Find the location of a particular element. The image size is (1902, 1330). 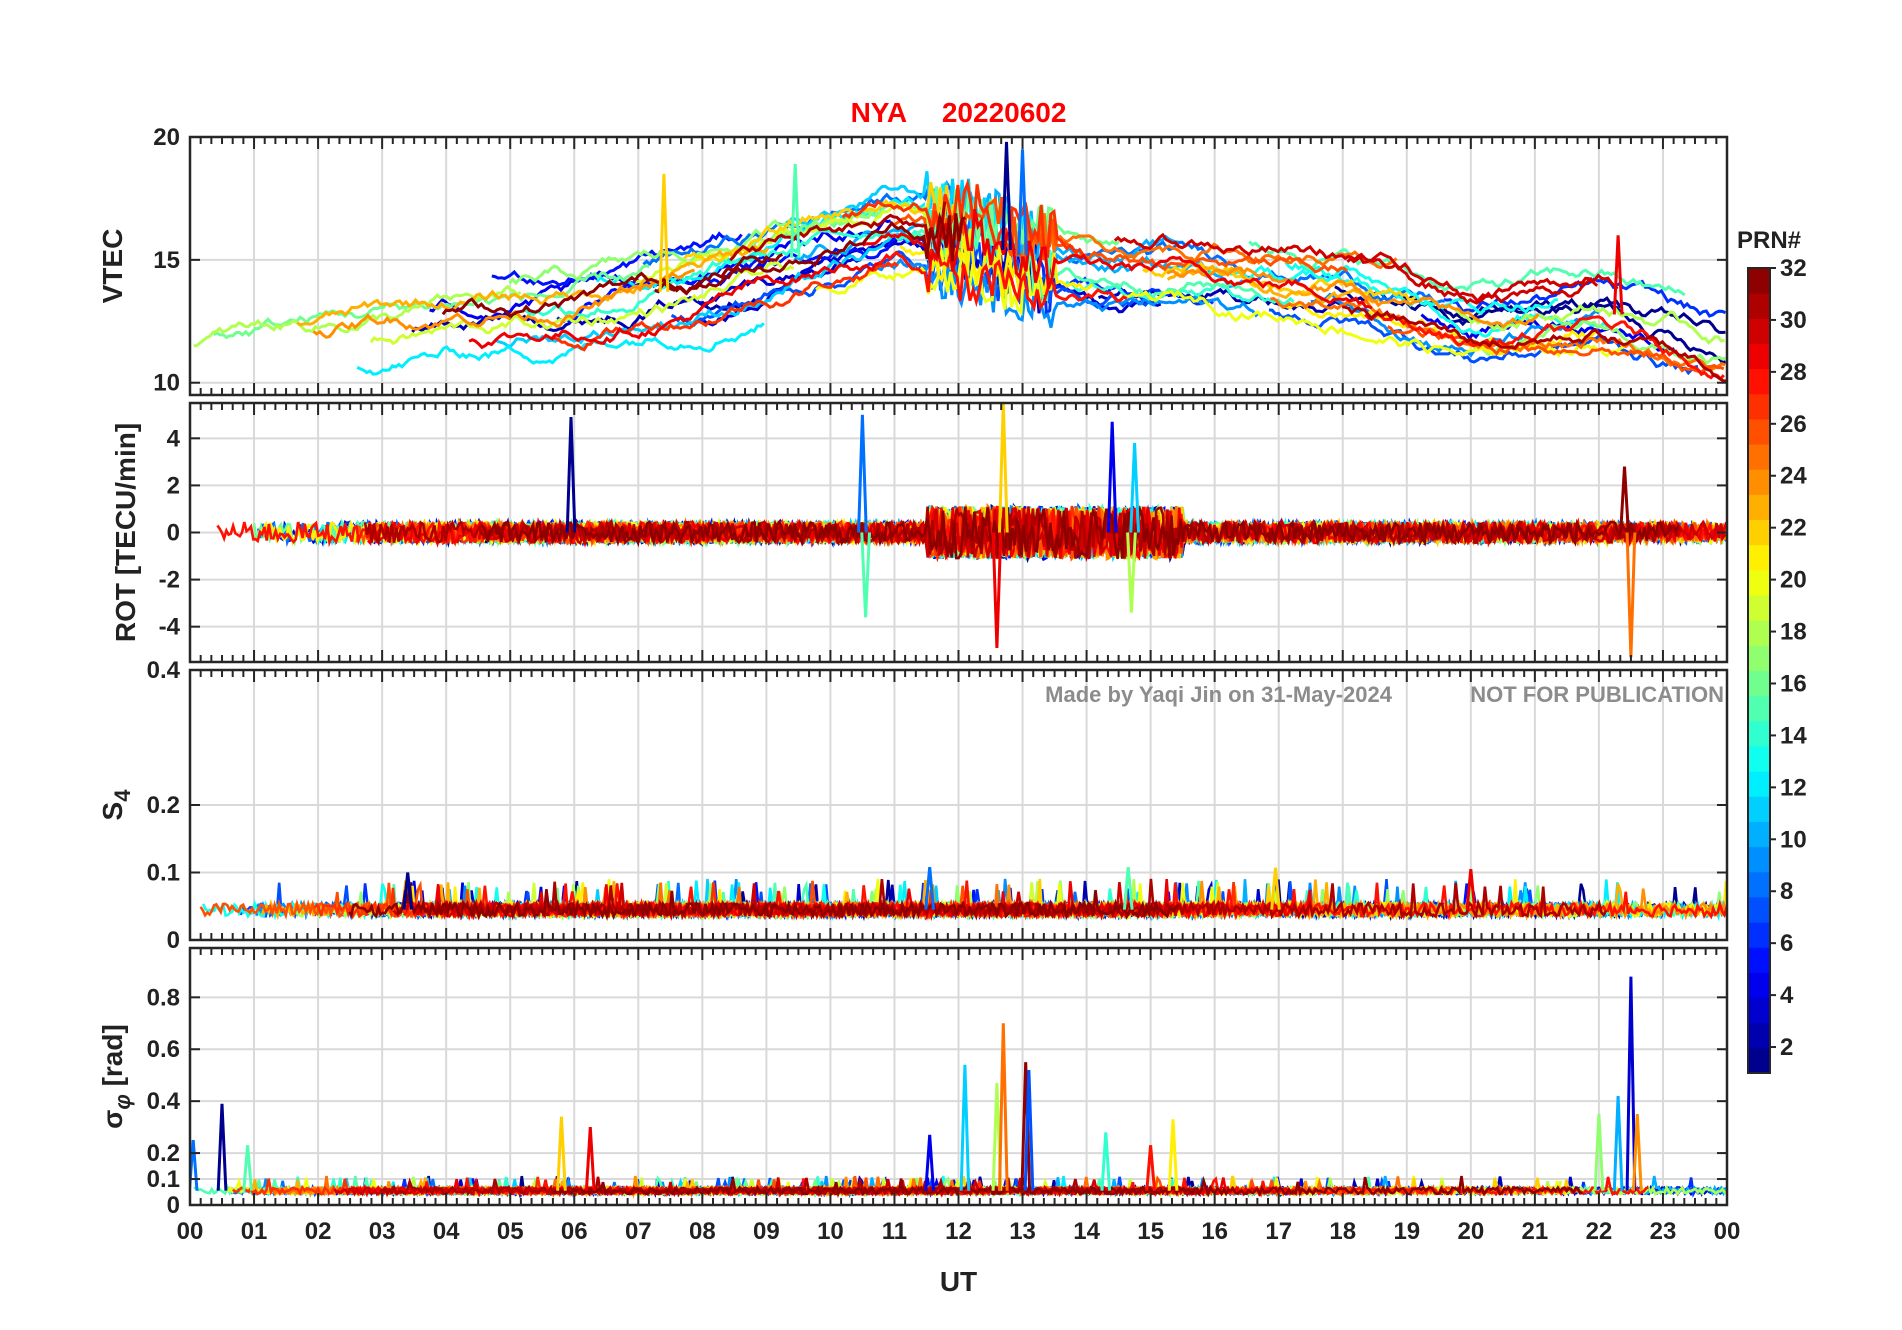

figure-title: NYA 20220602 is located at coordinates (959, 112).